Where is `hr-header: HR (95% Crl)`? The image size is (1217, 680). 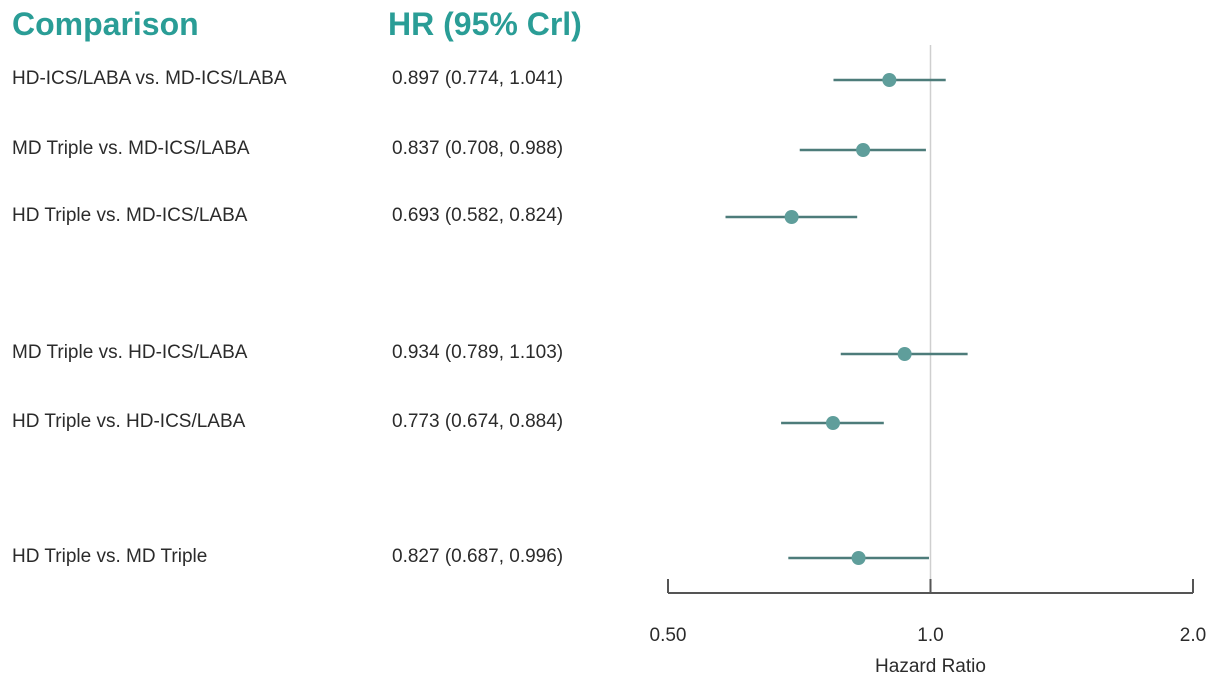 hr-header: HR (95% Crl) is located at coordinates (485, 24).